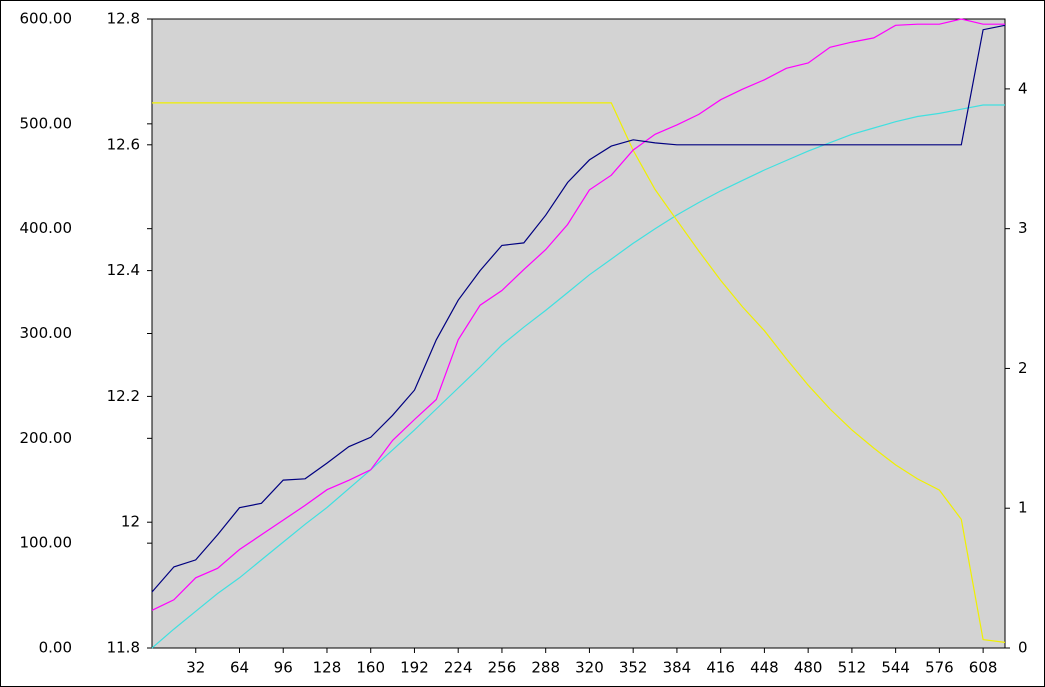 The width and height of the screenshot is (1045, 687). I want to click on x-tick-label: 128, so click(327, 668).